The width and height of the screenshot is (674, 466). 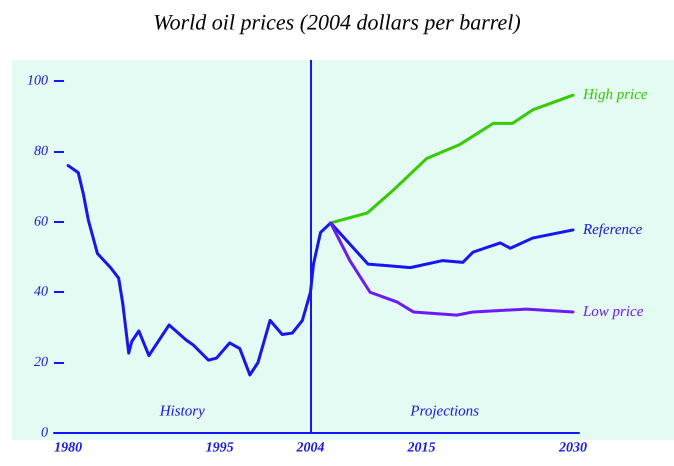 What do you see at coordinates (41, 222) in the screenshot?
I see `y-tick-label: 60` at bounding box center [41, 222].